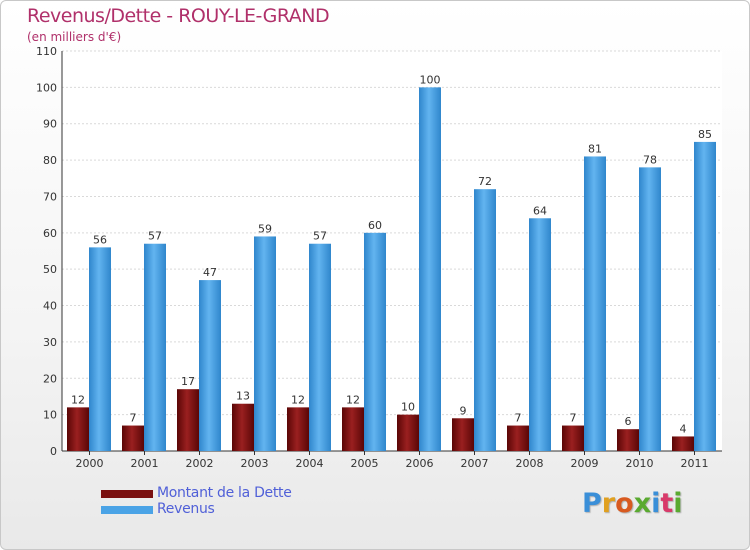  What do you see at coordinates (50, 342) in the screenshot?
I see `y-tick-label: 30` at bounding box center [50, 342].